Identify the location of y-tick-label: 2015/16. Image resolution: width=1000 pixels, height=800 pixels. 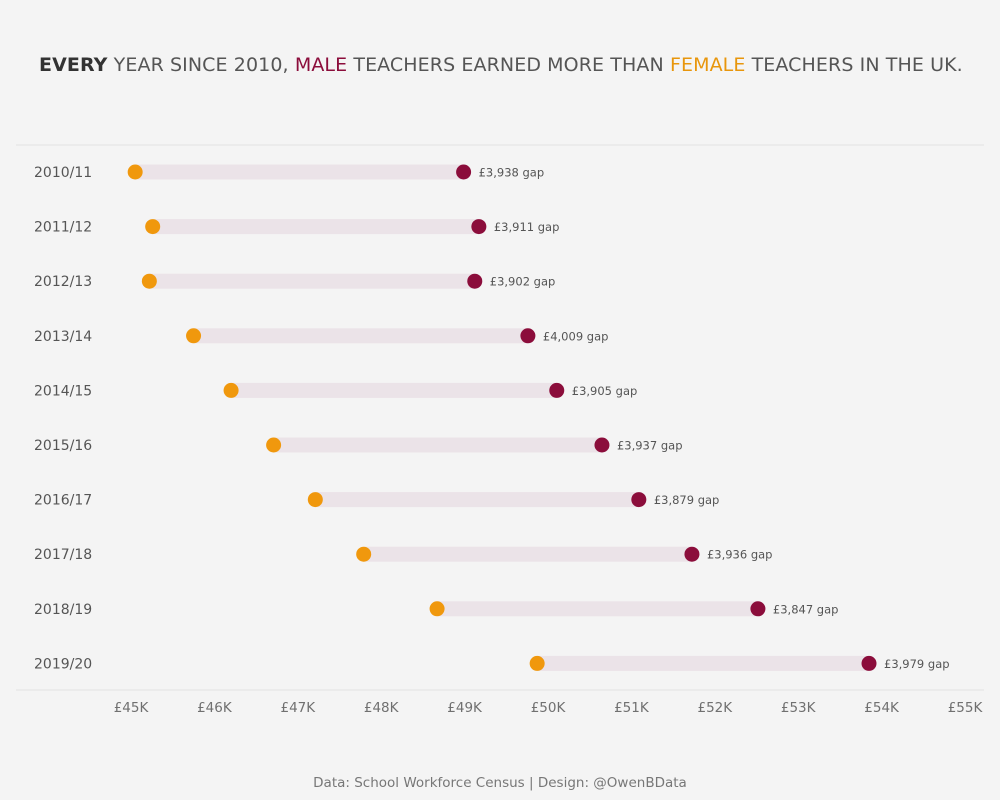
(63, 446).